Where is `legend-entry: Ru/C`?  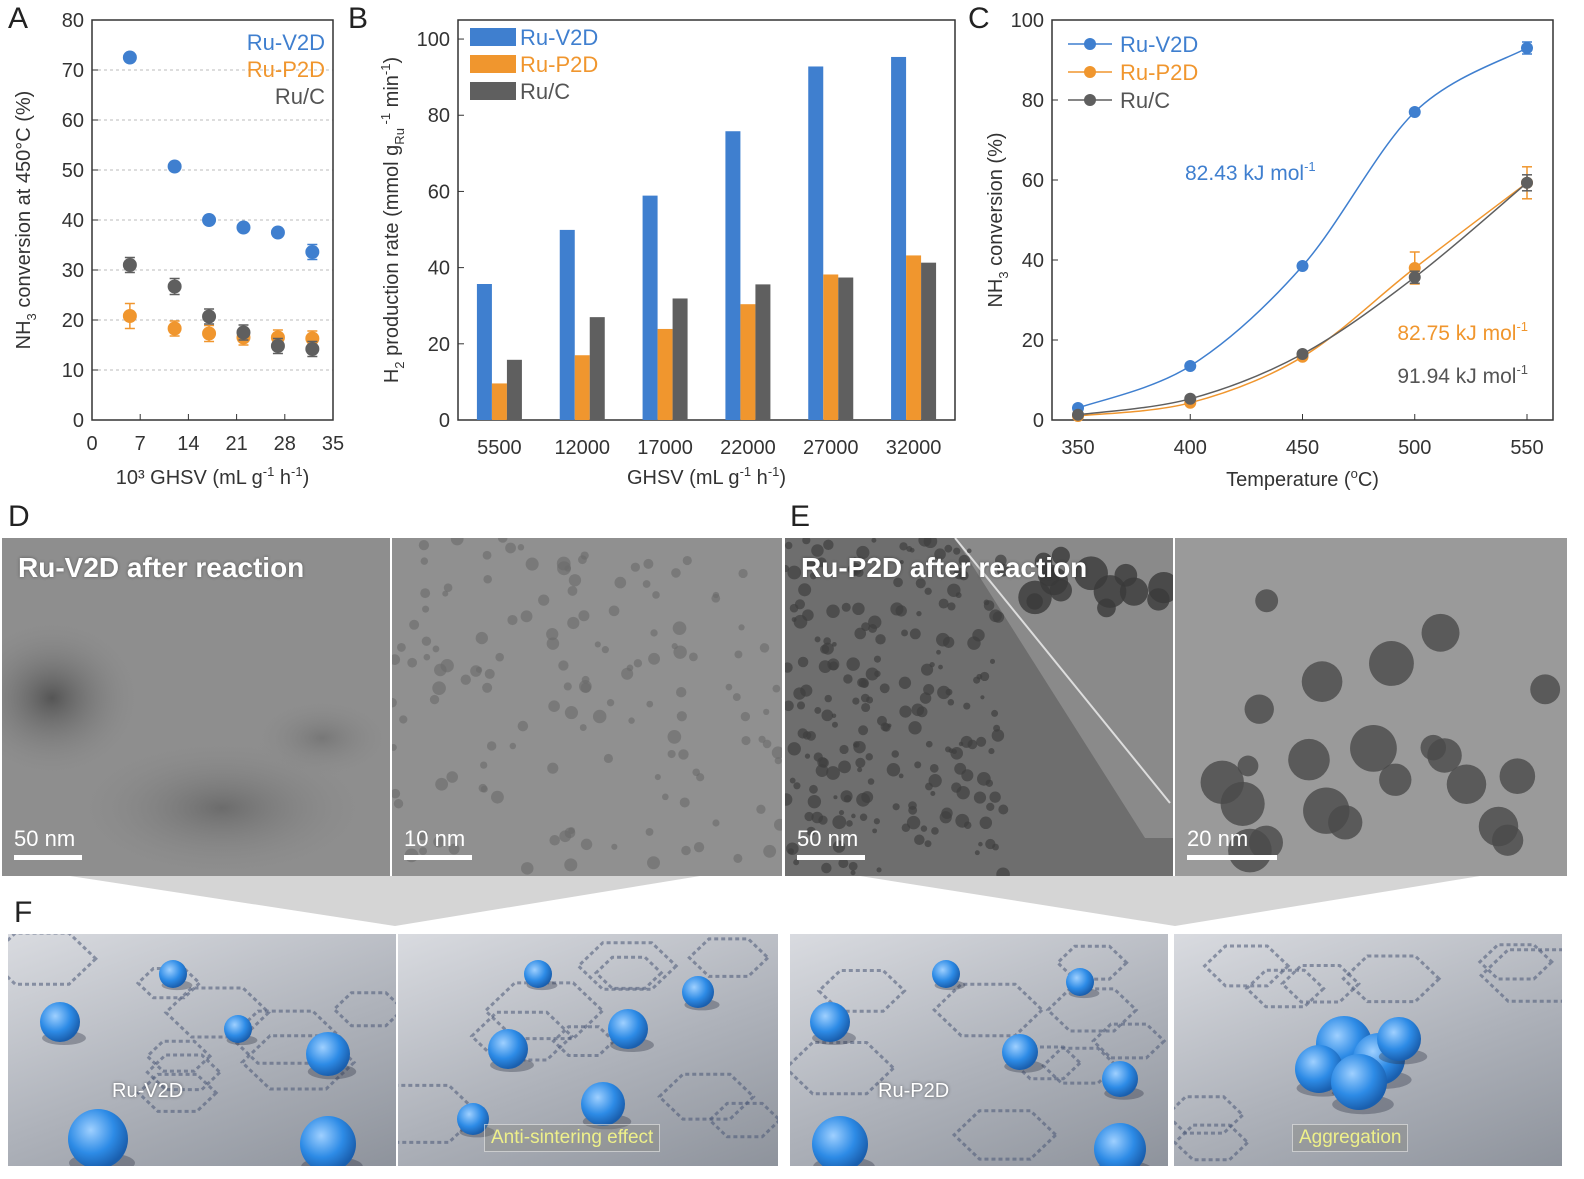 legend-entry: Ru/C is located at coordinates (300, 96).